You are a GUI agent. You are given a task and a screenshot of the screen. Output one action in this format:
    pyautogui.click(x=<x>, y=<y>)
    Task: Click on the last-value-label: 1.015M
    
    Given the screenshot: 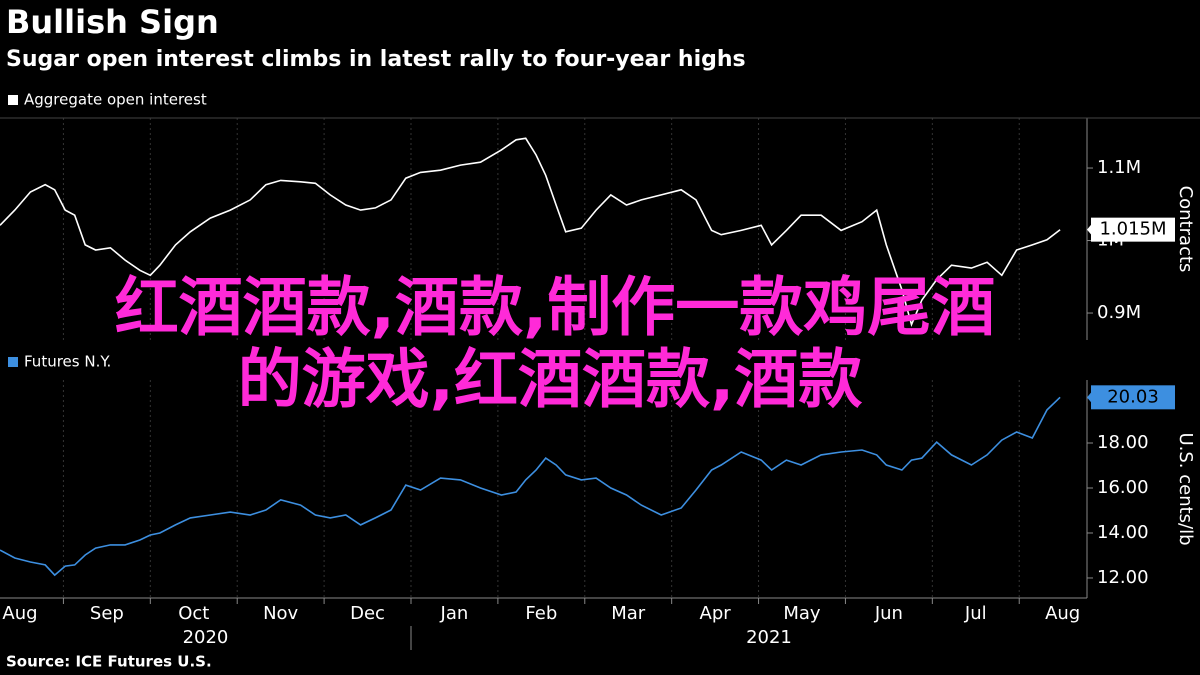 What is the action you would take?
    pyautogui.click(x=1132, y=229)
    